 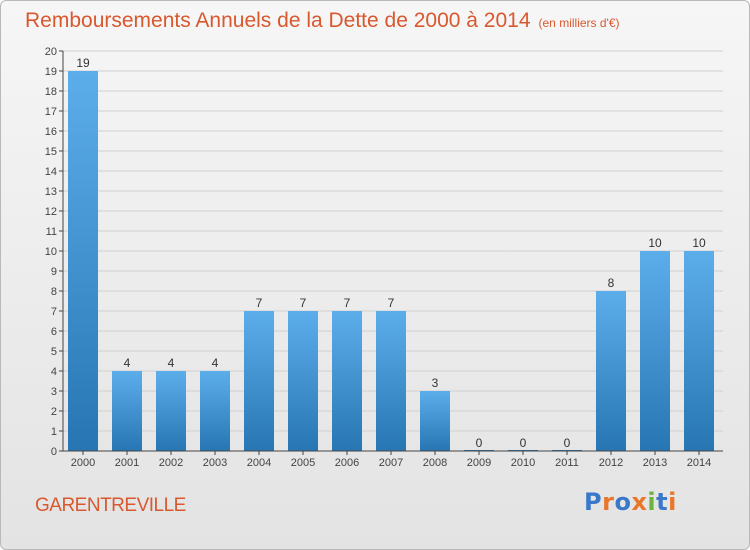 I want to click on y-tick-label: 20, so click(x=51, y=52).